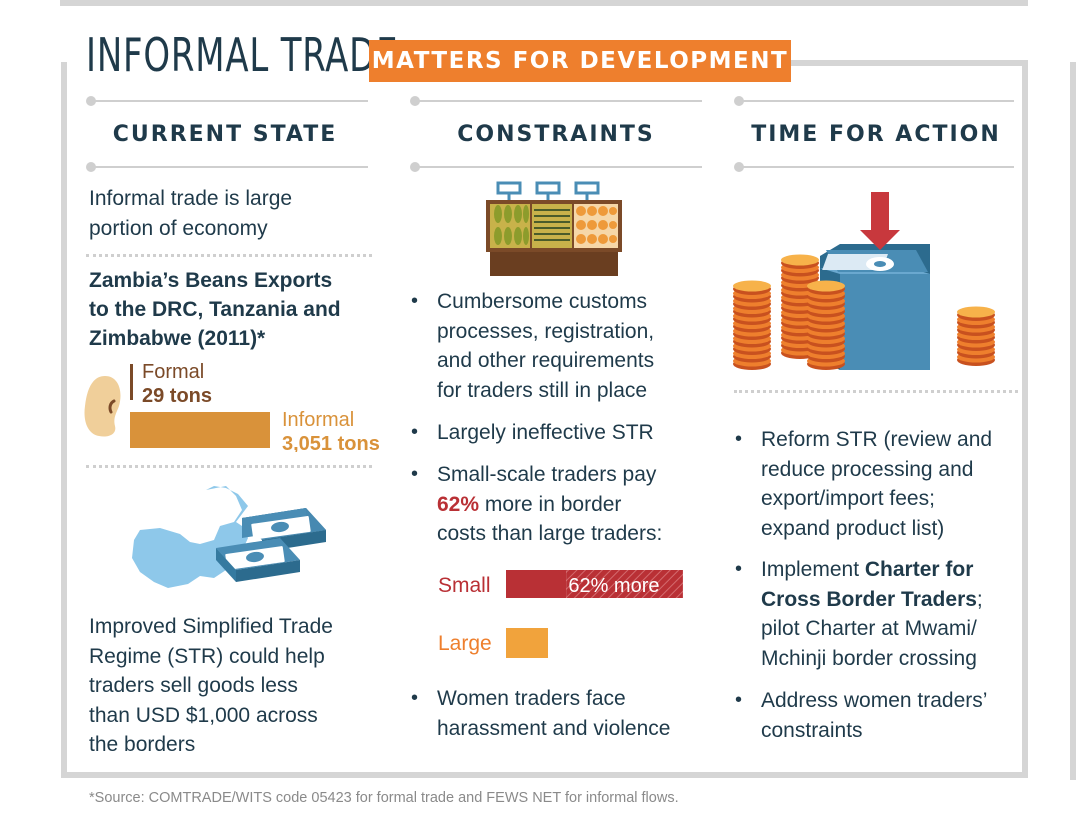 Image resolution: width=1088 pixels, height=838 pixels. I want to click on bar-small-extra, so click(624, 584).